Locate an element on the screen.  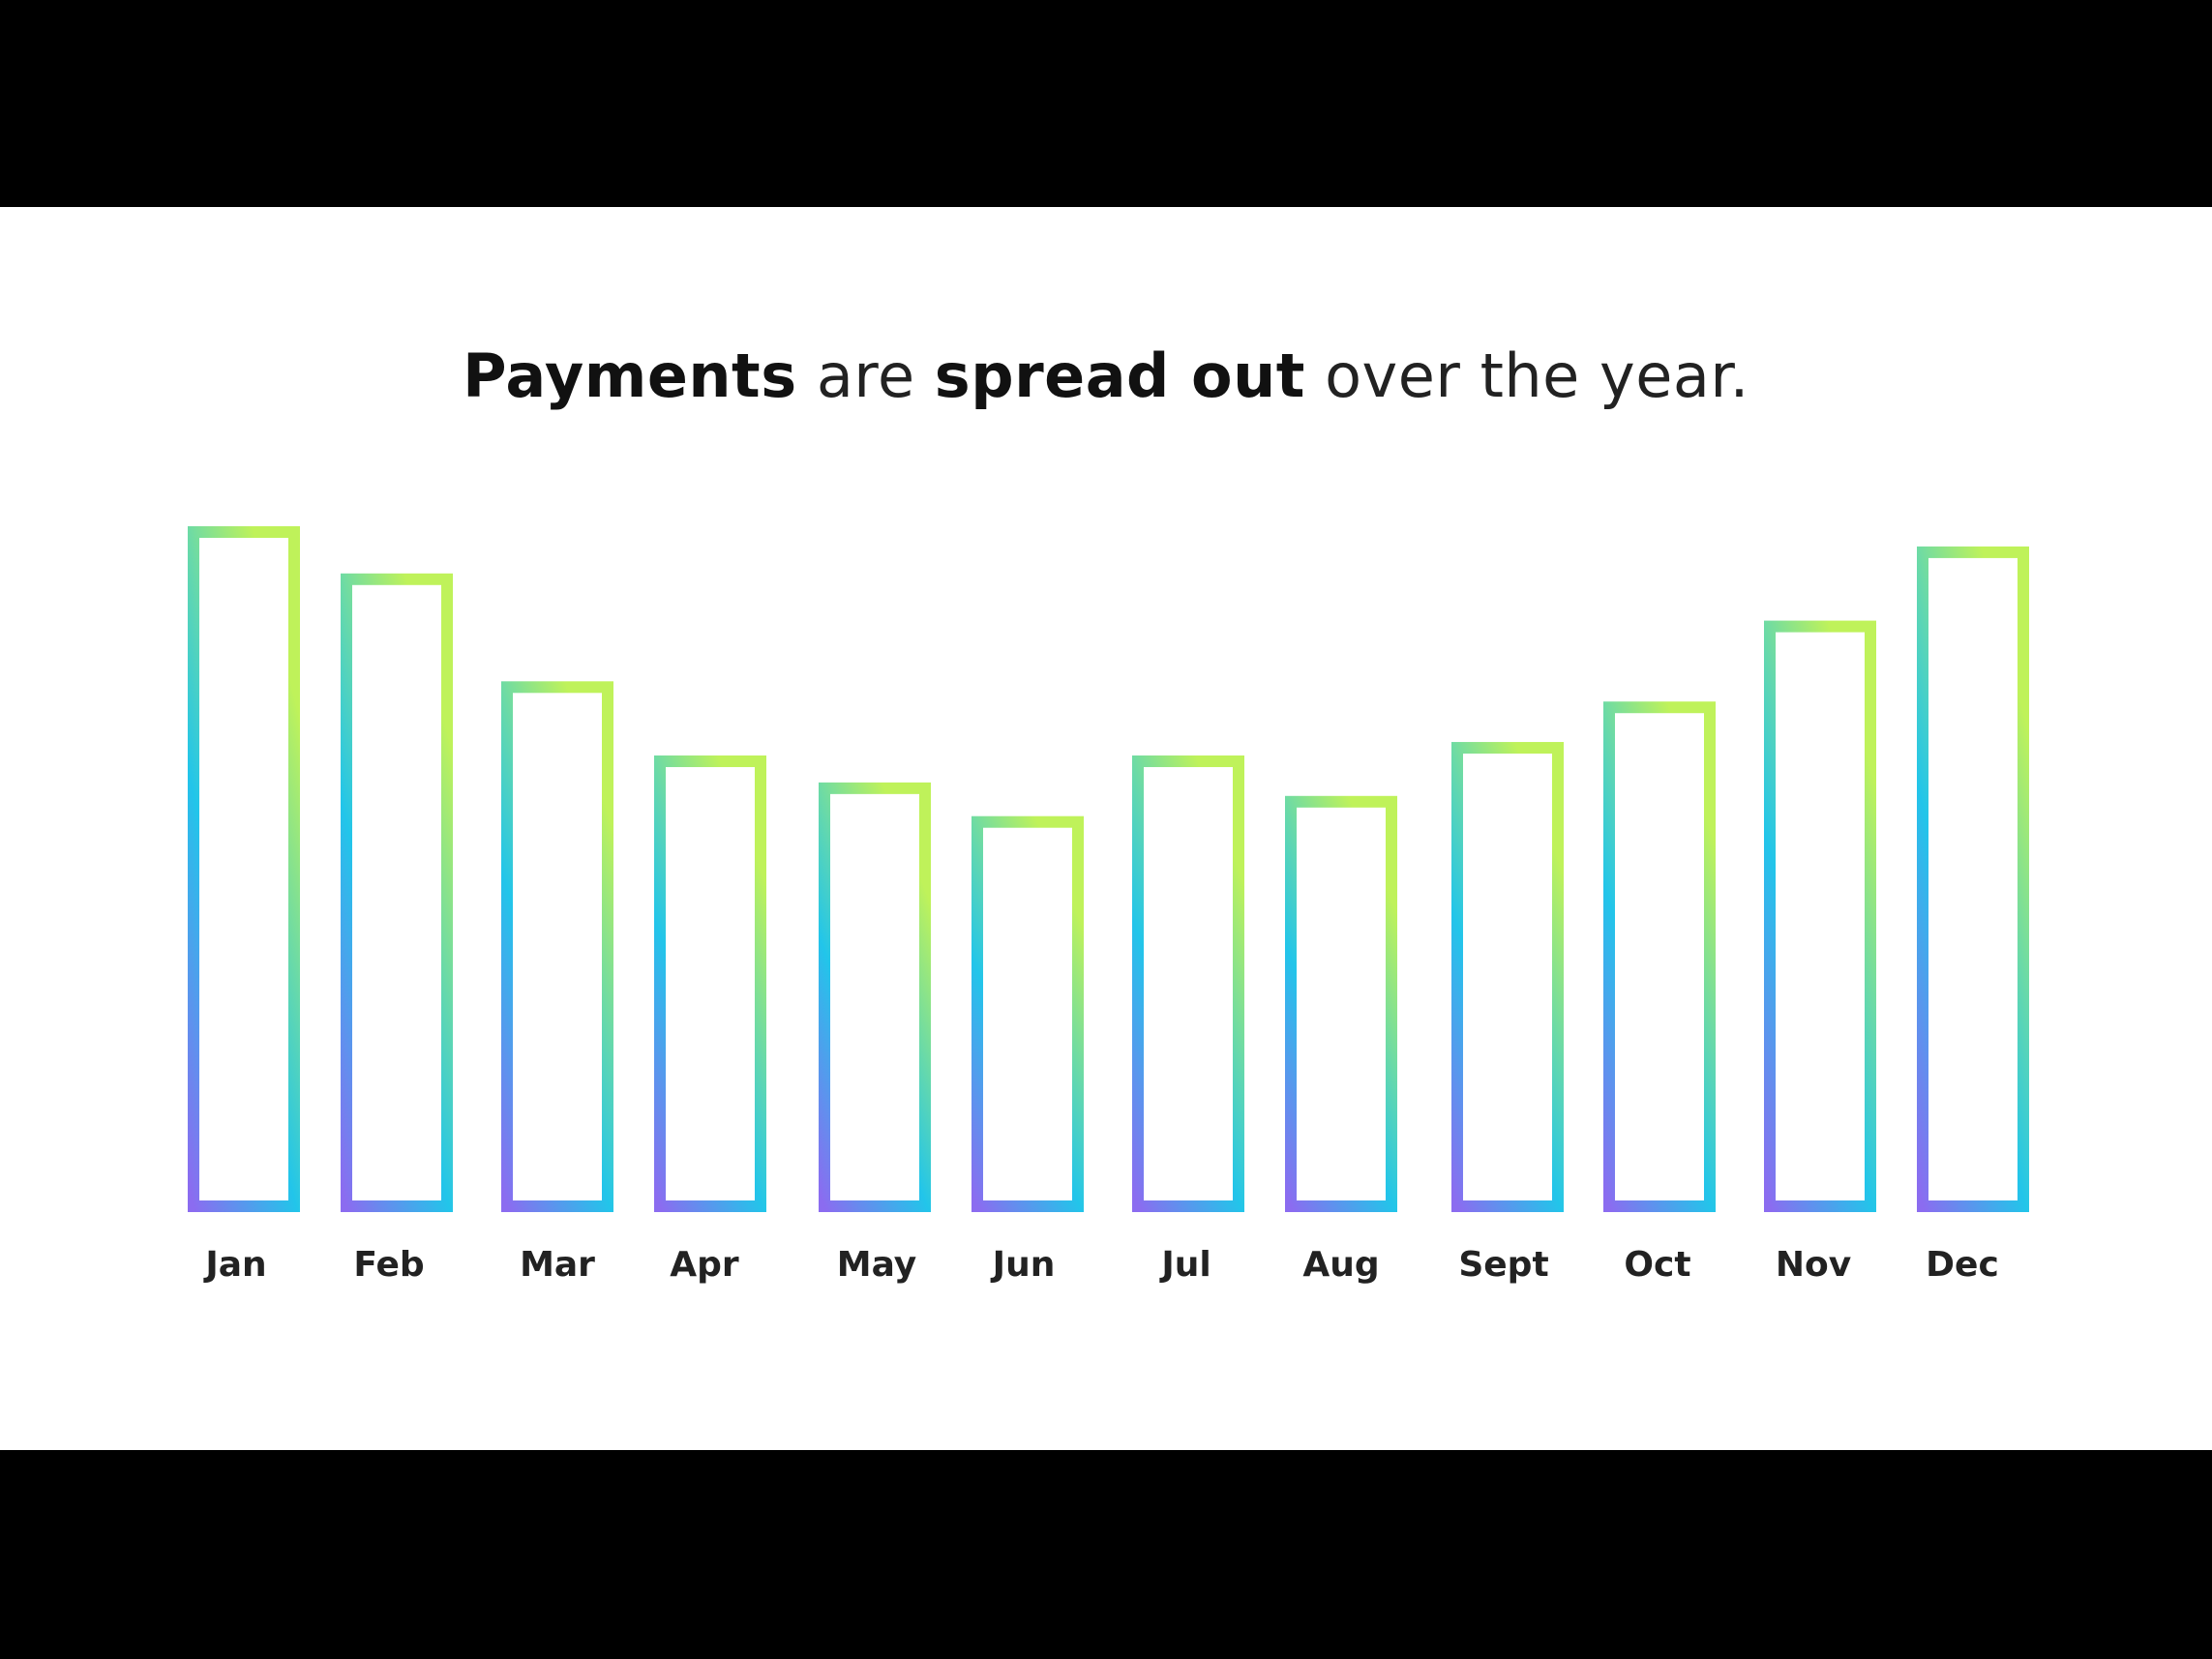
bar-apr is located at coordinates (710, 984).